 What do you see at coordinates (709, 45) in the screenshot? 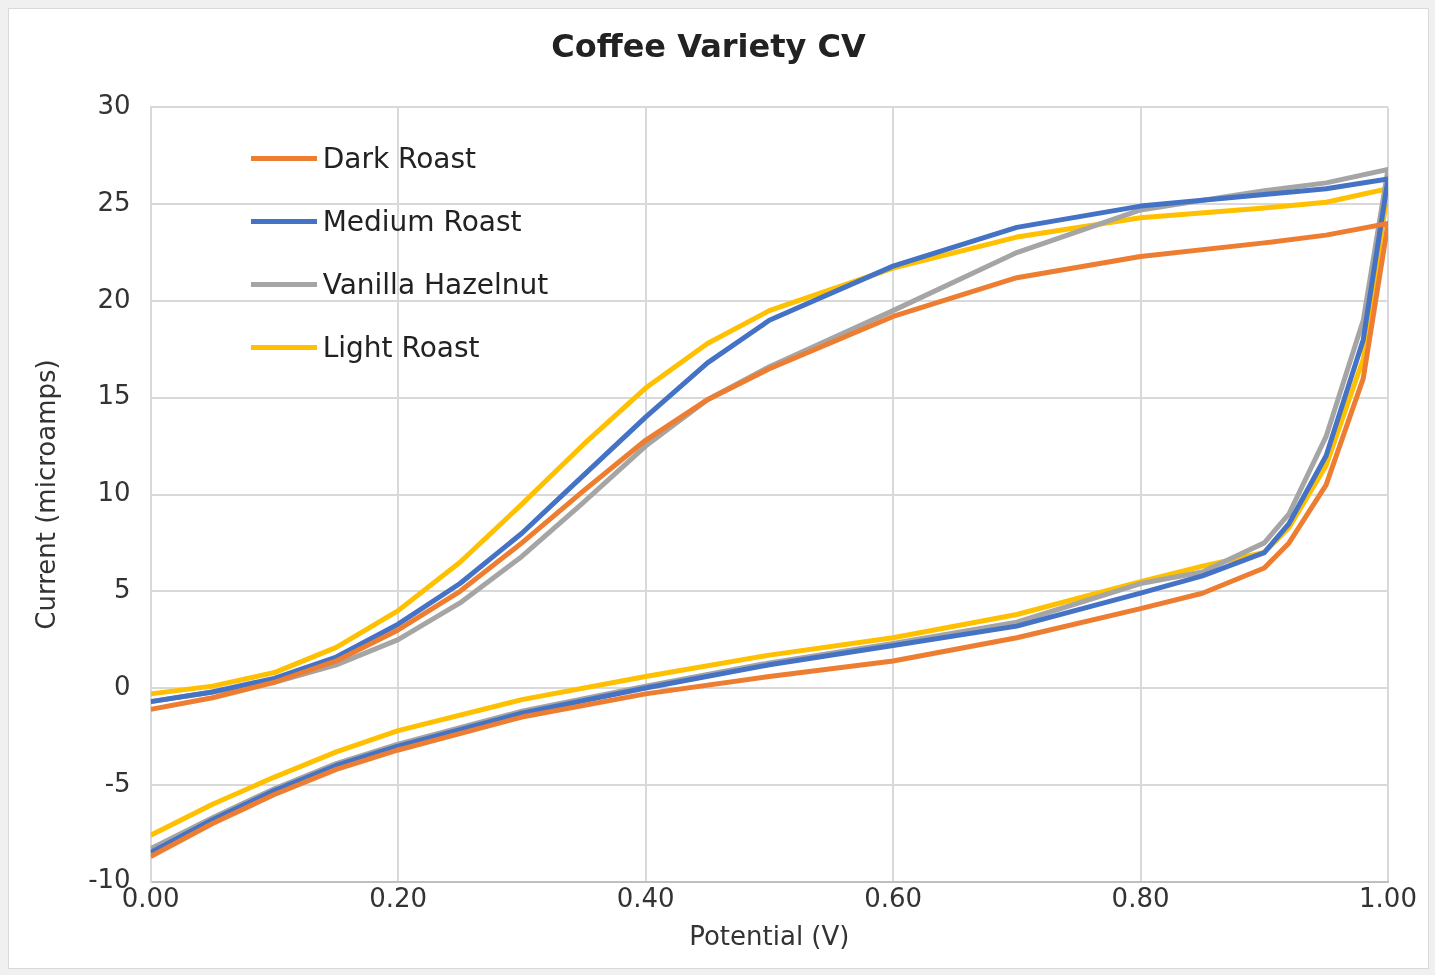
I see `chart-title: Coffee Variety CV` at bounding box center [709, 45].